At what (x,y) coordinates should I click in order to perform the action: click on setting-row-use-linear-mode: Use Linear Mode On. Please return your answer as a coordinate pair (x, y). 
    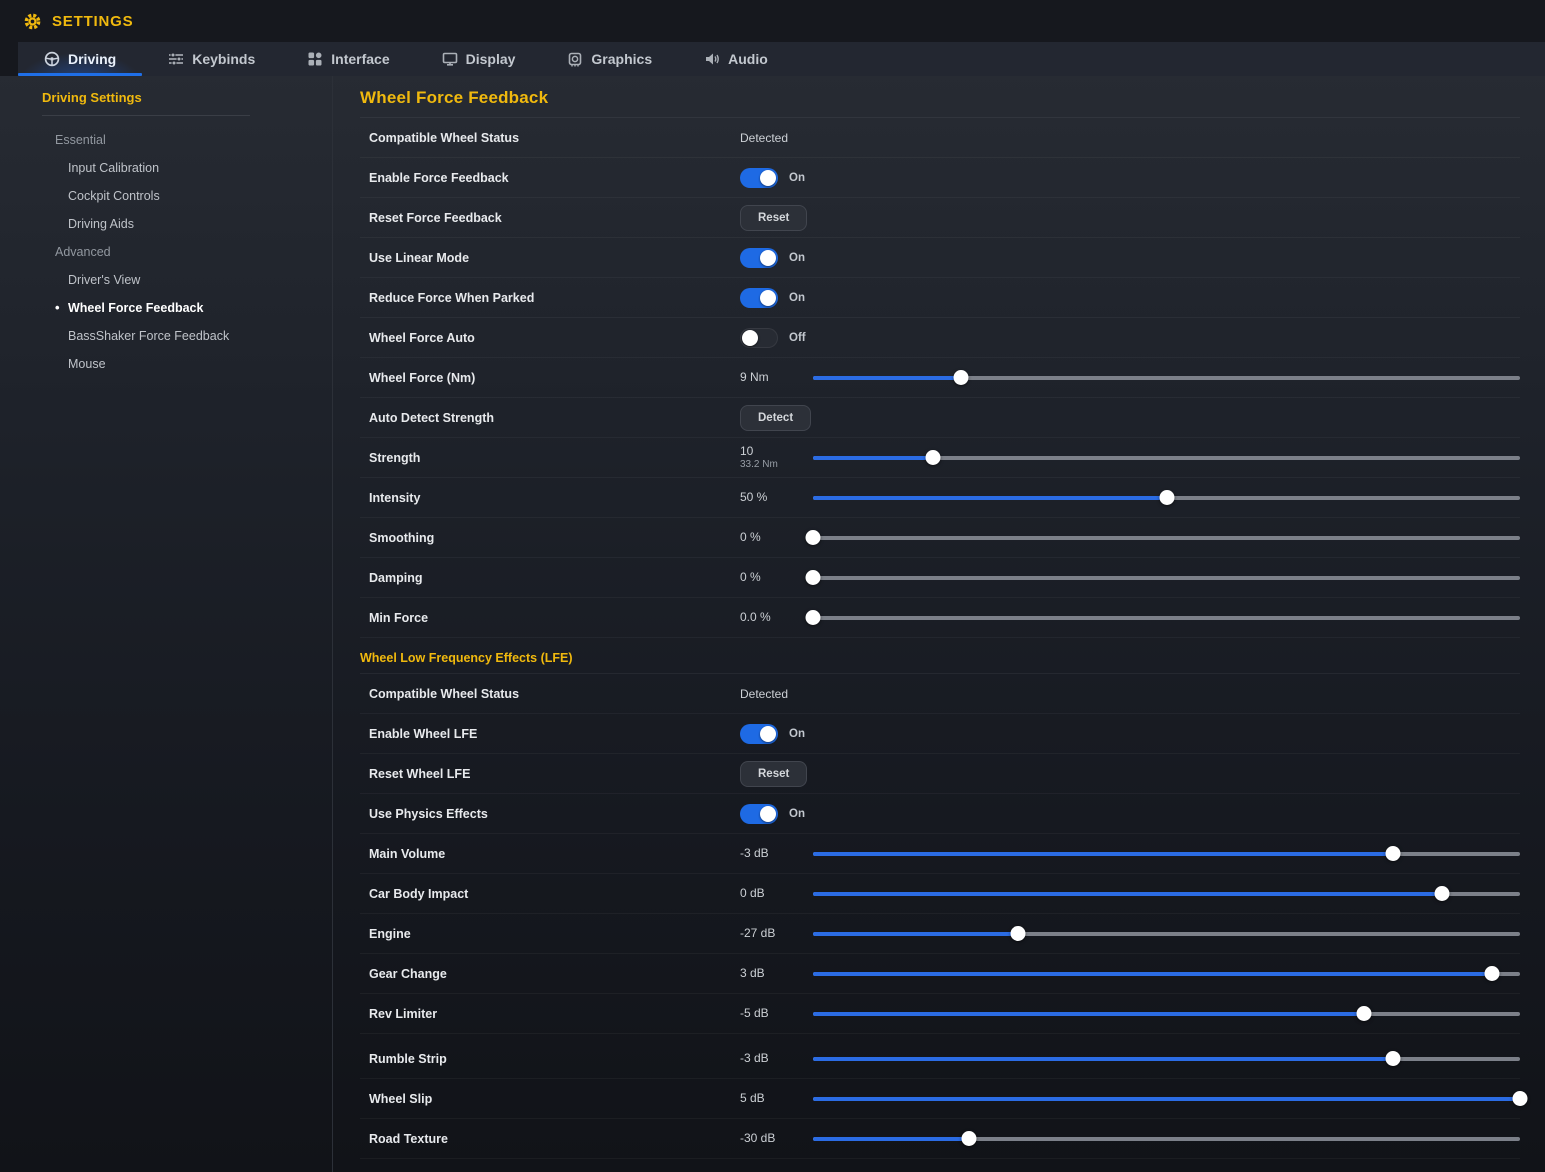
    Looking at the image, I should click on (940, 258).